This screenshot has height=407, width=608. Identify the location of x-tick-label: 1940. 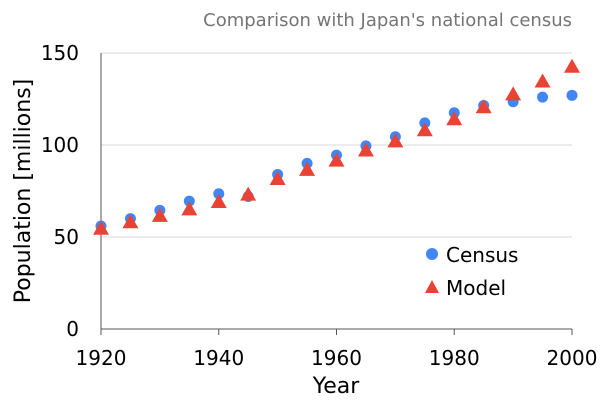
(218, 358).